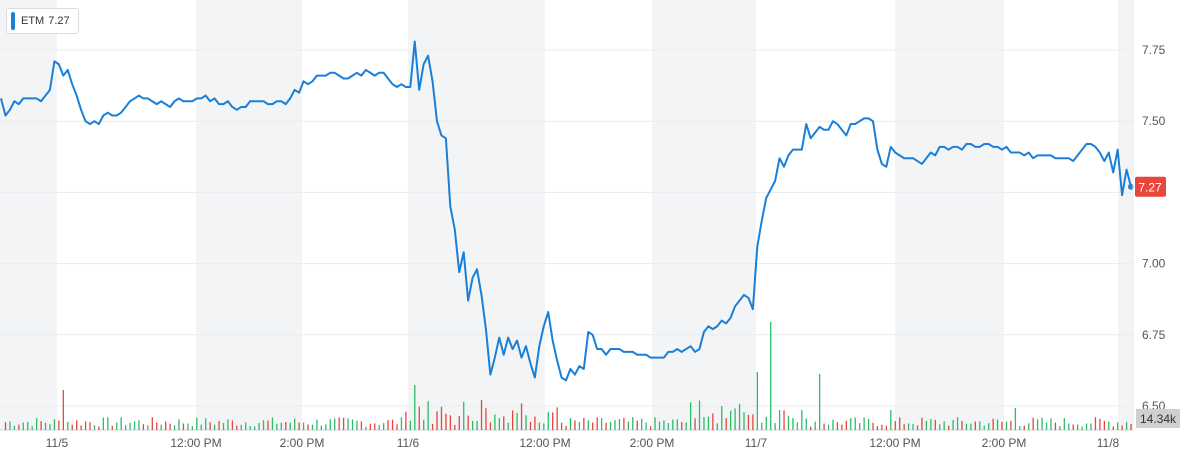 The height and width of the screenshot is (463, 1190). Describe the element at coordinates (1158, 418) in the screenshot. I see `volume-badge` at that location.